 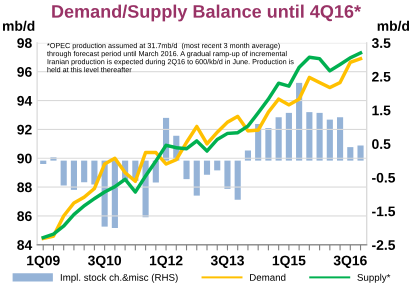 What do you see at coordinates (394, 26) in the screenshot?
I see `y2-axis-title: mb/d` at bounding box center [394, 26].